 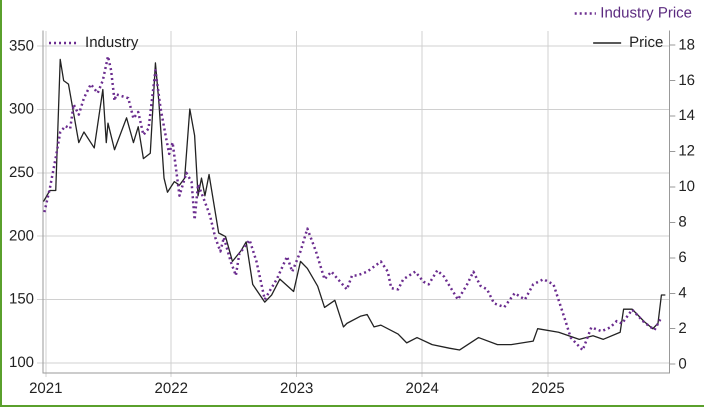 What do you see at coordinates (171, 389) in the screenshot?
I see `x-tick-label: 2022` at bounding box center [171, 389].